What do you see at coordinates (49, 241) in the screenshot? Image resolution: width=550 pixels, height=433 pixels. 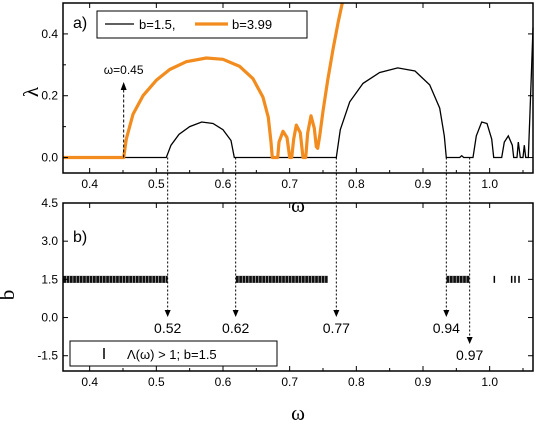 I see `y-tick-label-b: 3.0` at bounding box center [49, 241].